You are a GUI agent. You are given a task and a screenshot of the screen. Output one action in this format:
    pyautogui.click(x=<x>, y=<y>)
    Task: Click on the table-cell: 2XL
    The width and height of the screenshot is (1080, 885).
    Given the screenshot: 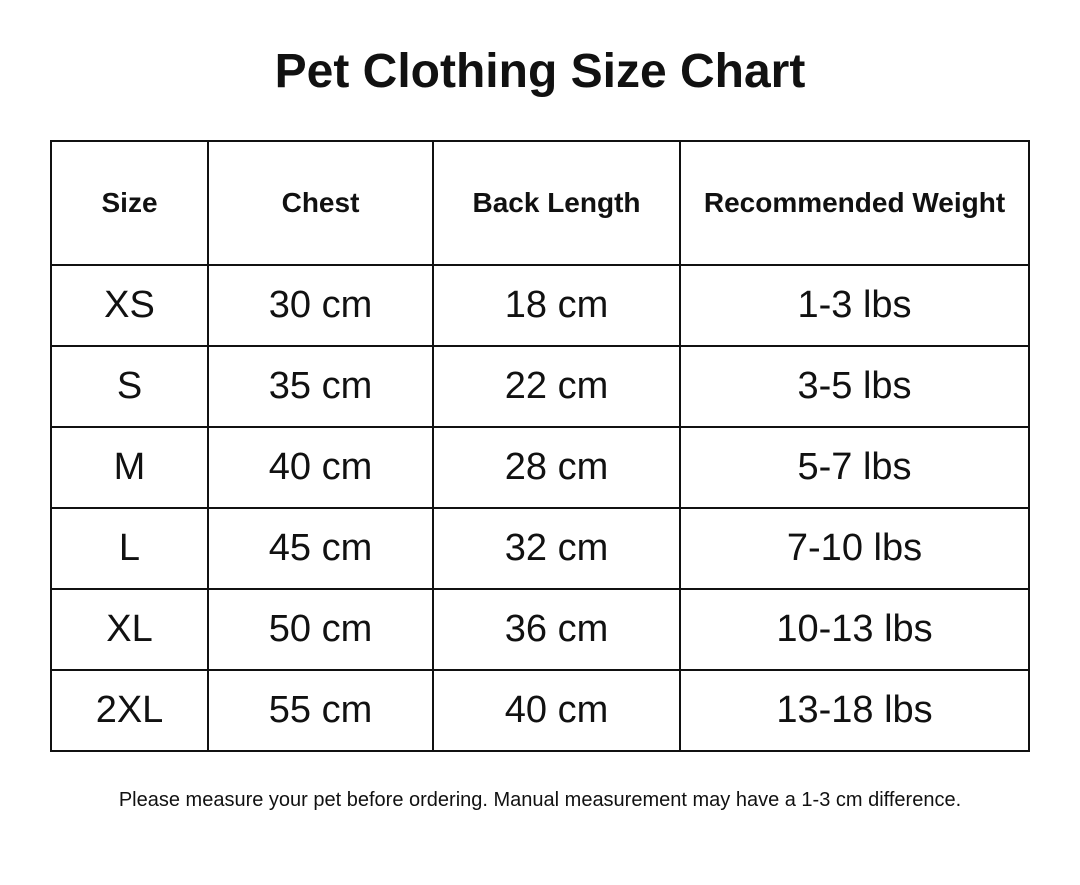 What is the action you would take?
    pyautogui.click(x=129, y=710)
    